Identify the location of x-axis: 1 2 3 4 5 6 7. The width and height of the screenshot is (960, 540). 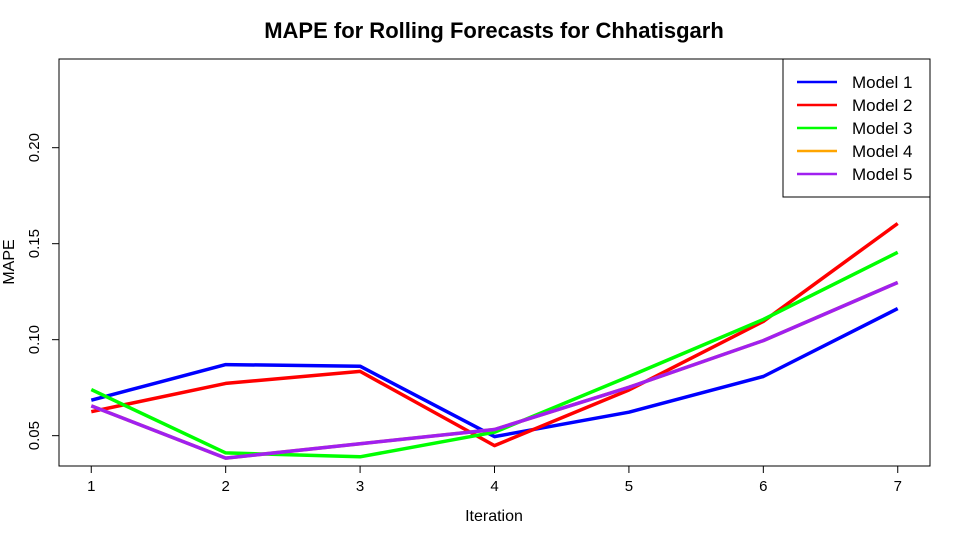
(494, 480).